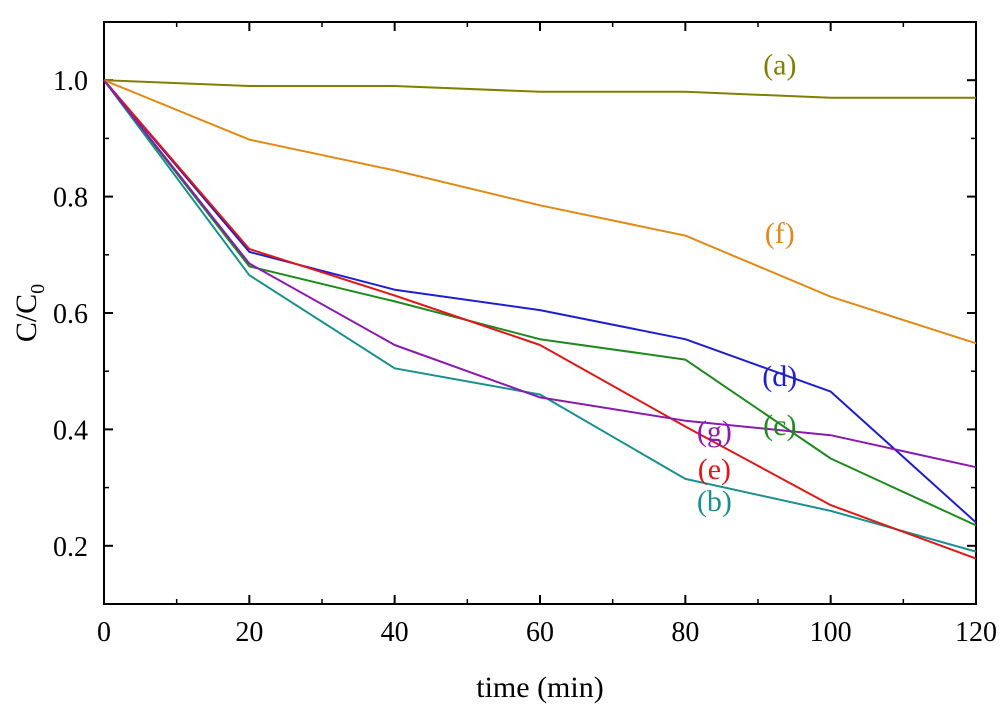  Describe the element at coordinates (539, 687) in the screenshot. I see `x-axis-title: time (min)` at that location.